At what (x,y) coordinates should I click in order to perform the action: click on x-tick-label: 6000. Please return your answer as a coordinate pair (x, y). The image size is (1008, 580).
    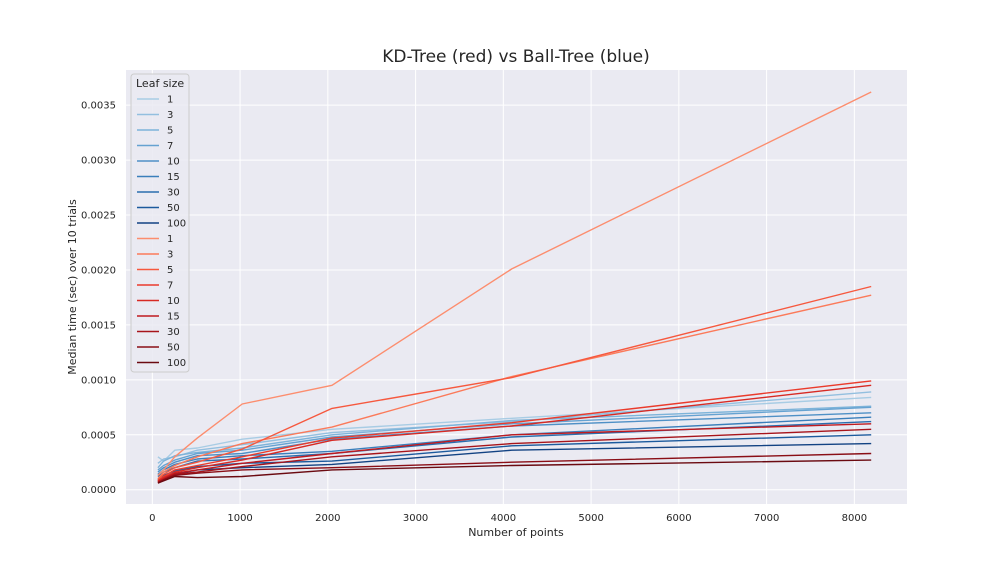
    Looking at the image, I should click on (678, 518).